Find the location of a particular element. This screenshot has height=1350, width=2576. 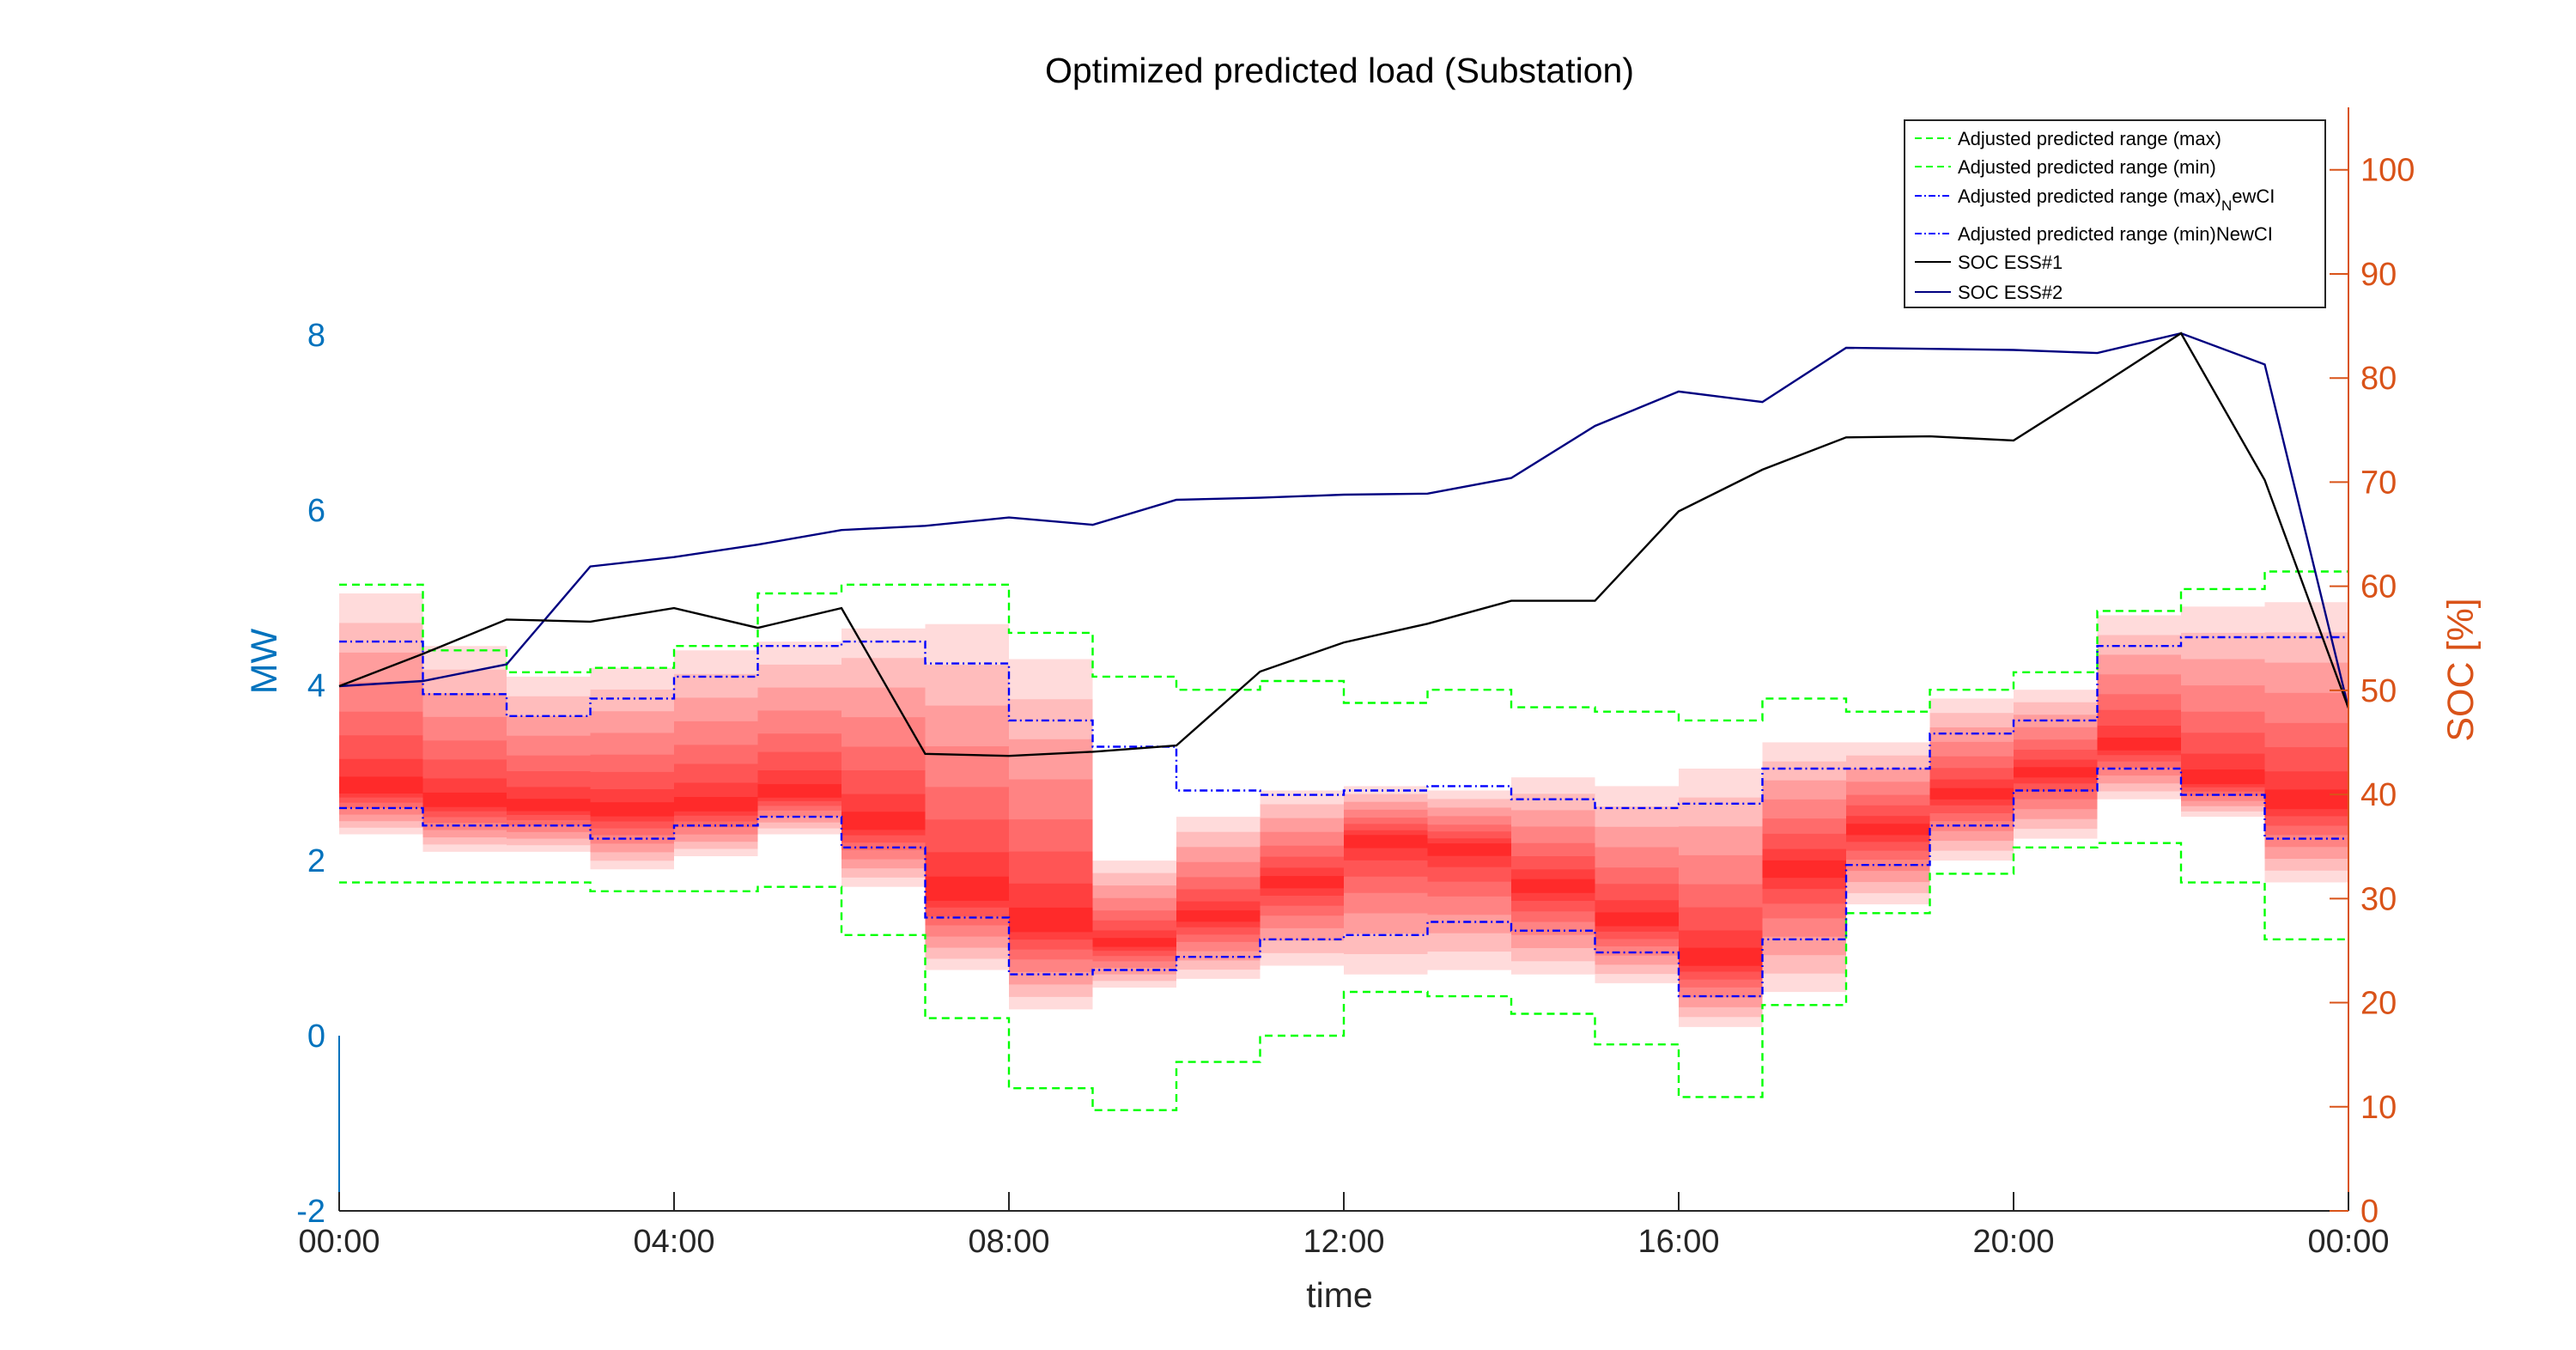

x-tick-label: 08:00 is located at coordinates (1009, 1242).